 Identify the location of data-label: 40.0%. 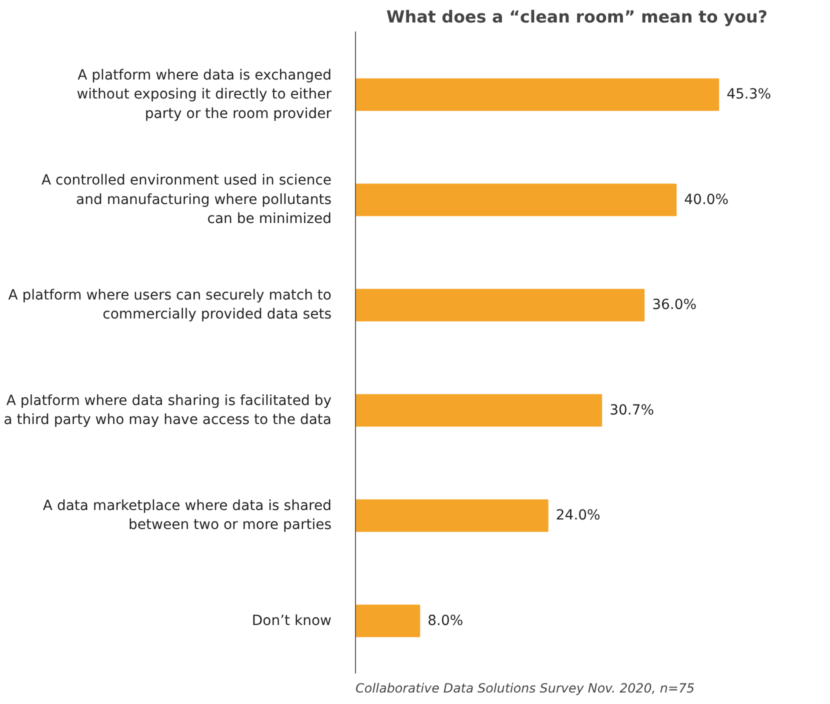
(706, 200).